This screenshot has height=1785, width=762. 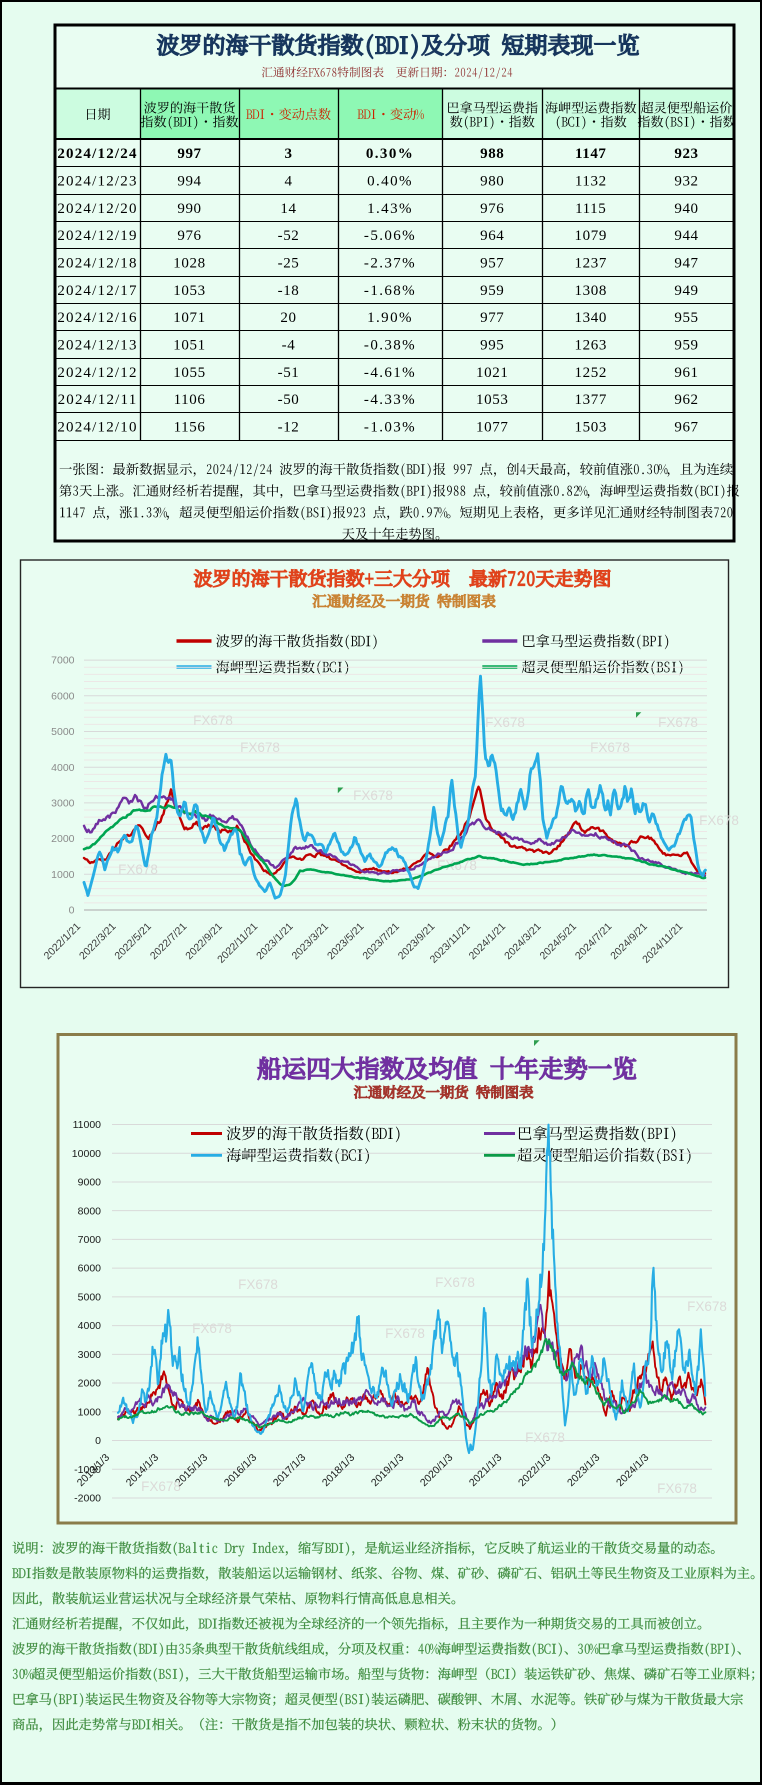 I want to click on svg-text: 964, so click(x=492, y=236).